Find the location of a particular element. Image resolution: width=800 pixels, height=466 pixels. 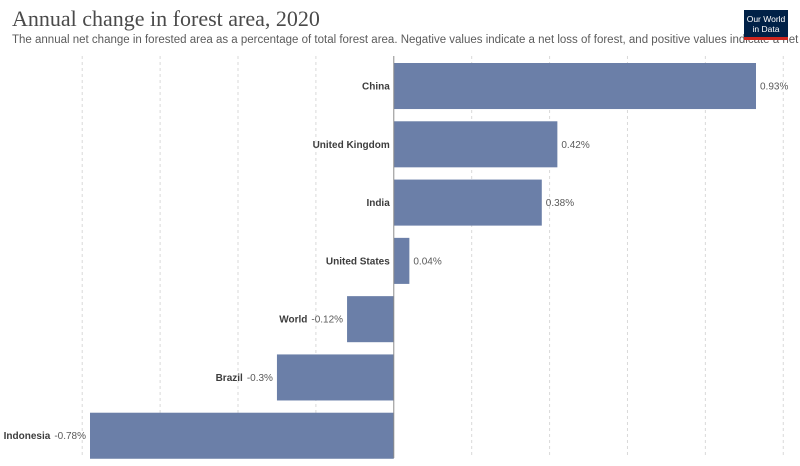

bar-indonesia is located at coordinates (242, 435).